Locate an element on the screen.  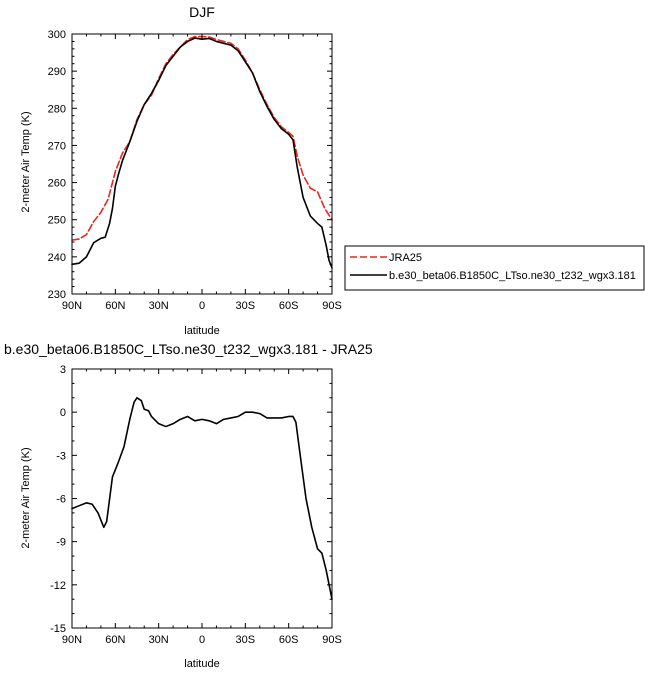
bottom-x-axis-title: latitude is located at coordinates (201, 664).